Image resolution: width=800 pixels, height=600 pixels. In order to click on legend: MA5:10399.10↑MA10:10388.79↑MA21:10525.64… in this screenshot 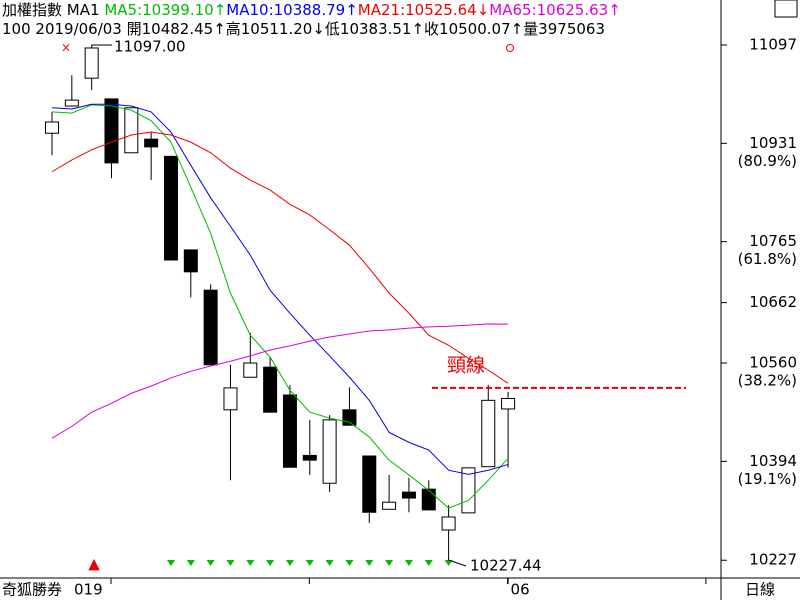, I will do `click(362, 10)`.